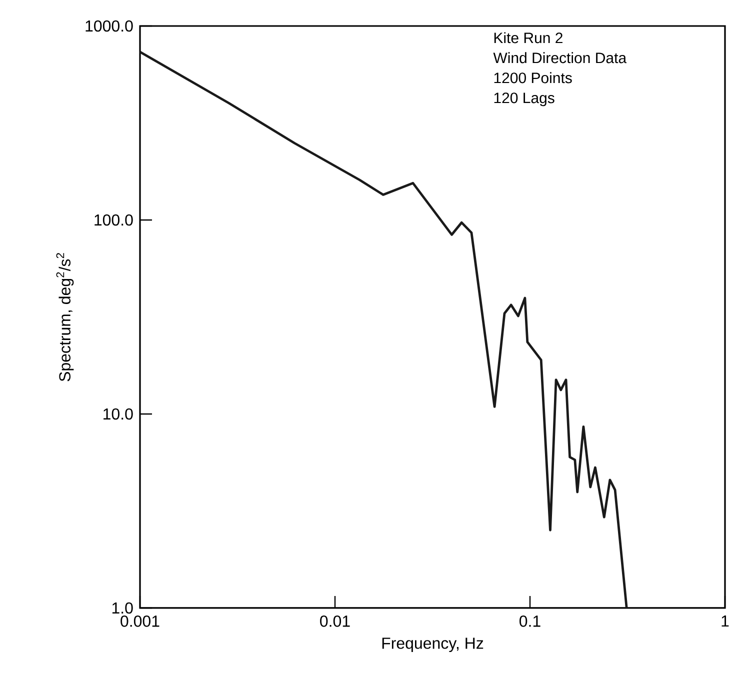 This screenshot has height=692, width=739. I want to click on x-tick-label: 1, so click(725, 621).